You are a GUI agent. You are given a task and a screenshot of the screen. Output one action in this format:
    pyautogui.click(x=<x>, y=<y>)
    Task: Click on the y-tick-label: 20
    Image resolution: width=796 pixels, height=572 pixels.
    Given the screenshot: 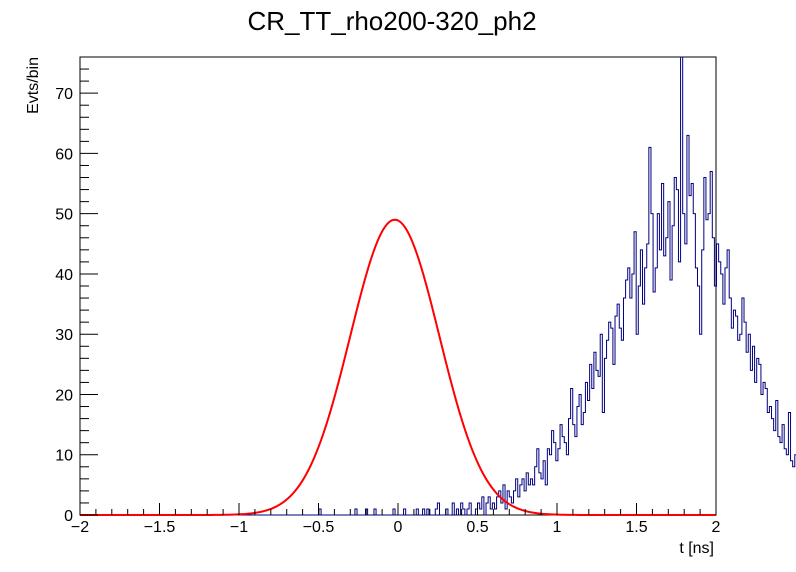 What is the action you would take?
    pyautogui.click(x=64, y=395)
    